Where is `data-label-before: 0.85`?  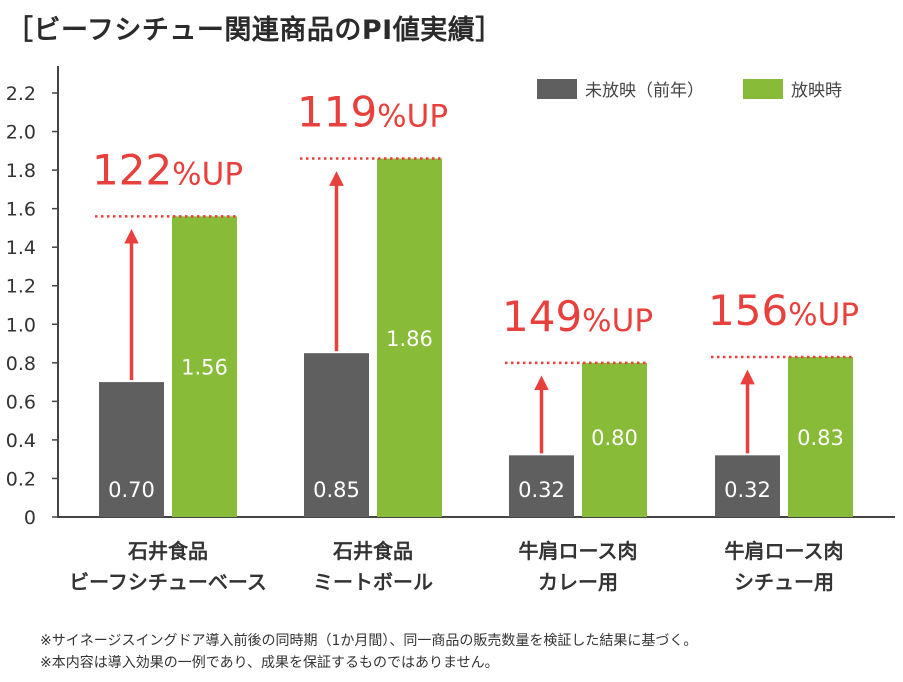 data-label-before: 0.85 is located at coordinates (336, 490).